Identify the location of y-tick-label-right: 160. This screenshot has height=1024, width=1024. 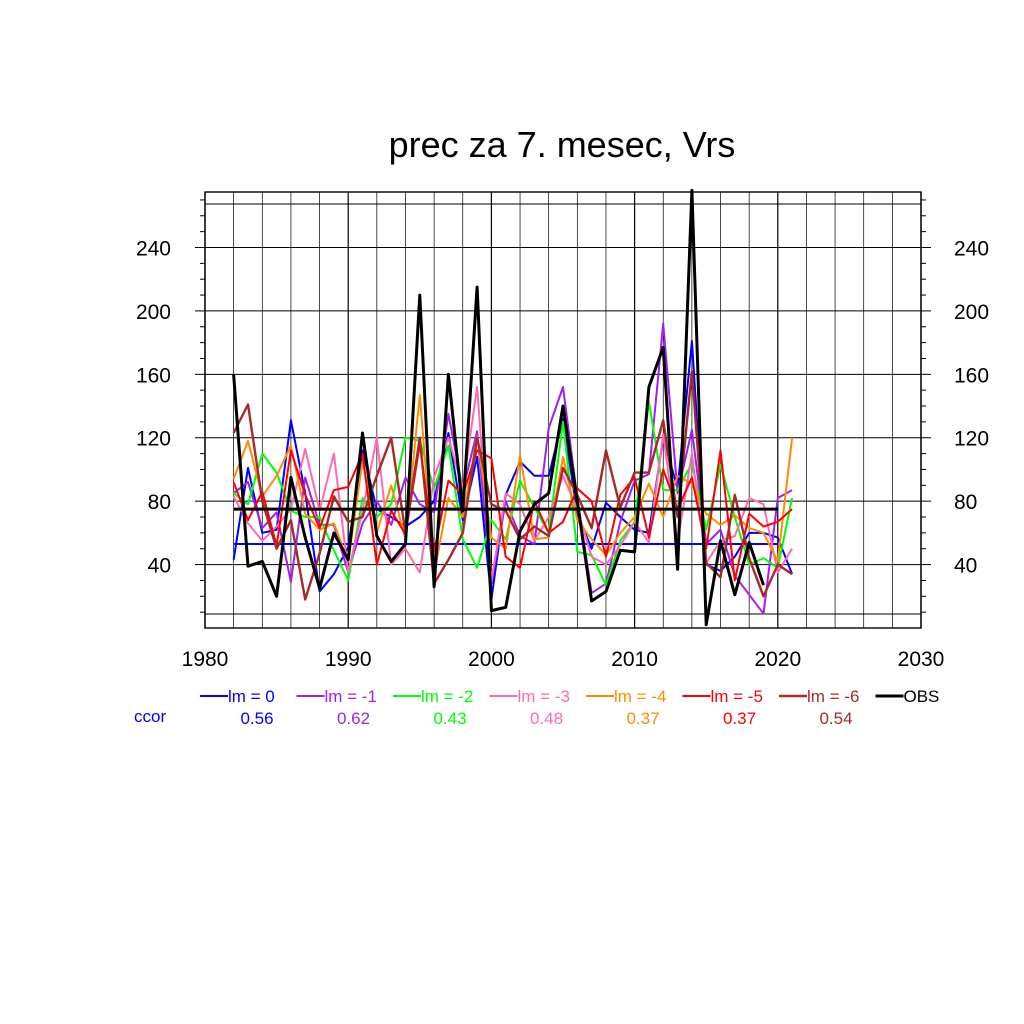
(971, 375).